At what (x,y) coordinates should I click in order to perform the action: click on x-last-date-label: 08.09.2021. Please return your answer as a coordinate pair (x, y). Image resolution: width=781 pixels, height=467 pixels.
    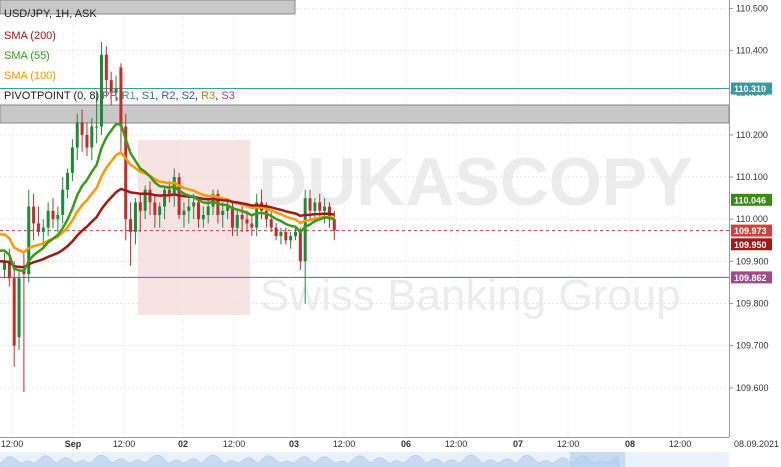
    Looking at the image, I should click on (756, 444).